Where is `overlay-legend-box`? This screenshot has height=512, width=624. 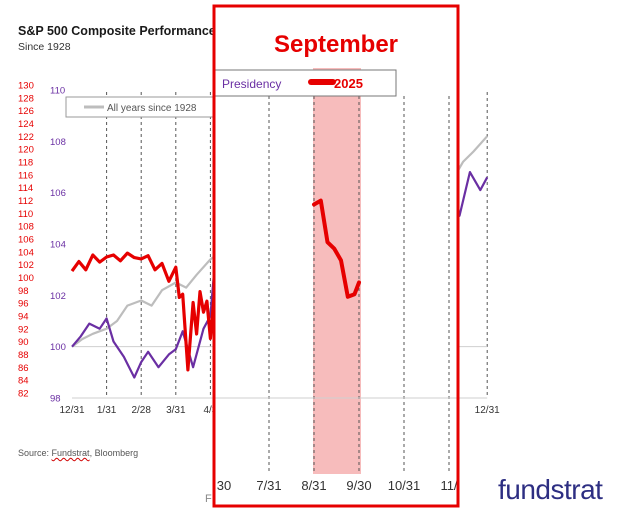 overlay-legend-box is located at coordinates (305, 83).